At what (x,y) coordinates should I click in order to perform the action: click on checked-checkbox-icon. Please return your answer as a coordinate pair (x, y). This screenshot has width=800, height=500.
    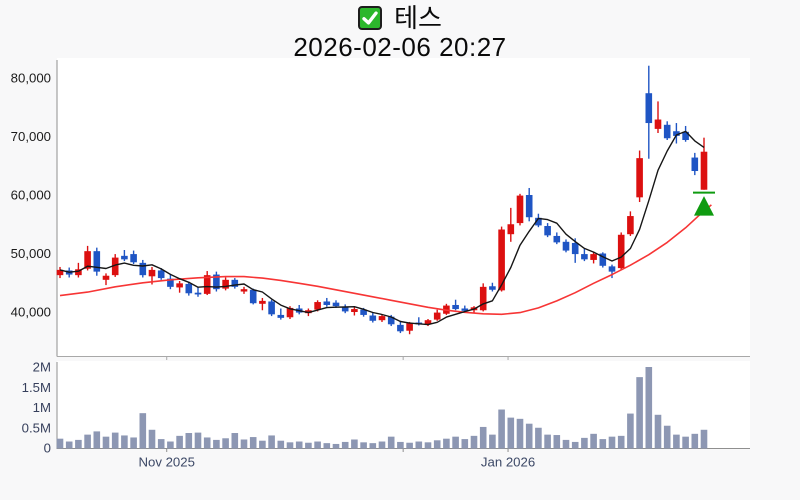
    Looking at the image, I should click on (370, 18).